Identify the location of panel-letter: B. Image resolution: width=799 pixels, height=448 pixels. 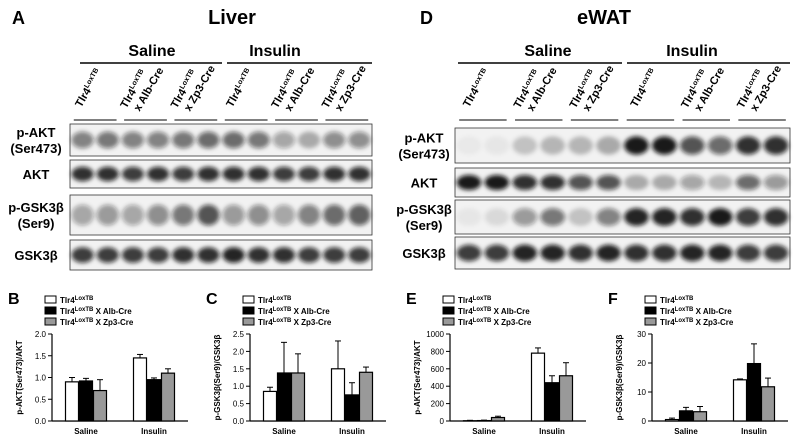
(14, 299).